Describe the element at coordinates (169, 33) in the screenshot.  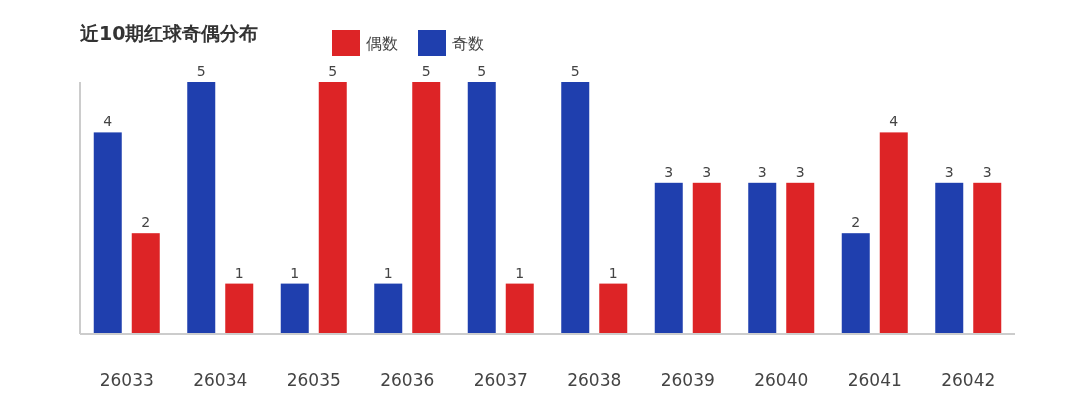
I see `chart-title: 近10期红球奇偶分布` at that location.